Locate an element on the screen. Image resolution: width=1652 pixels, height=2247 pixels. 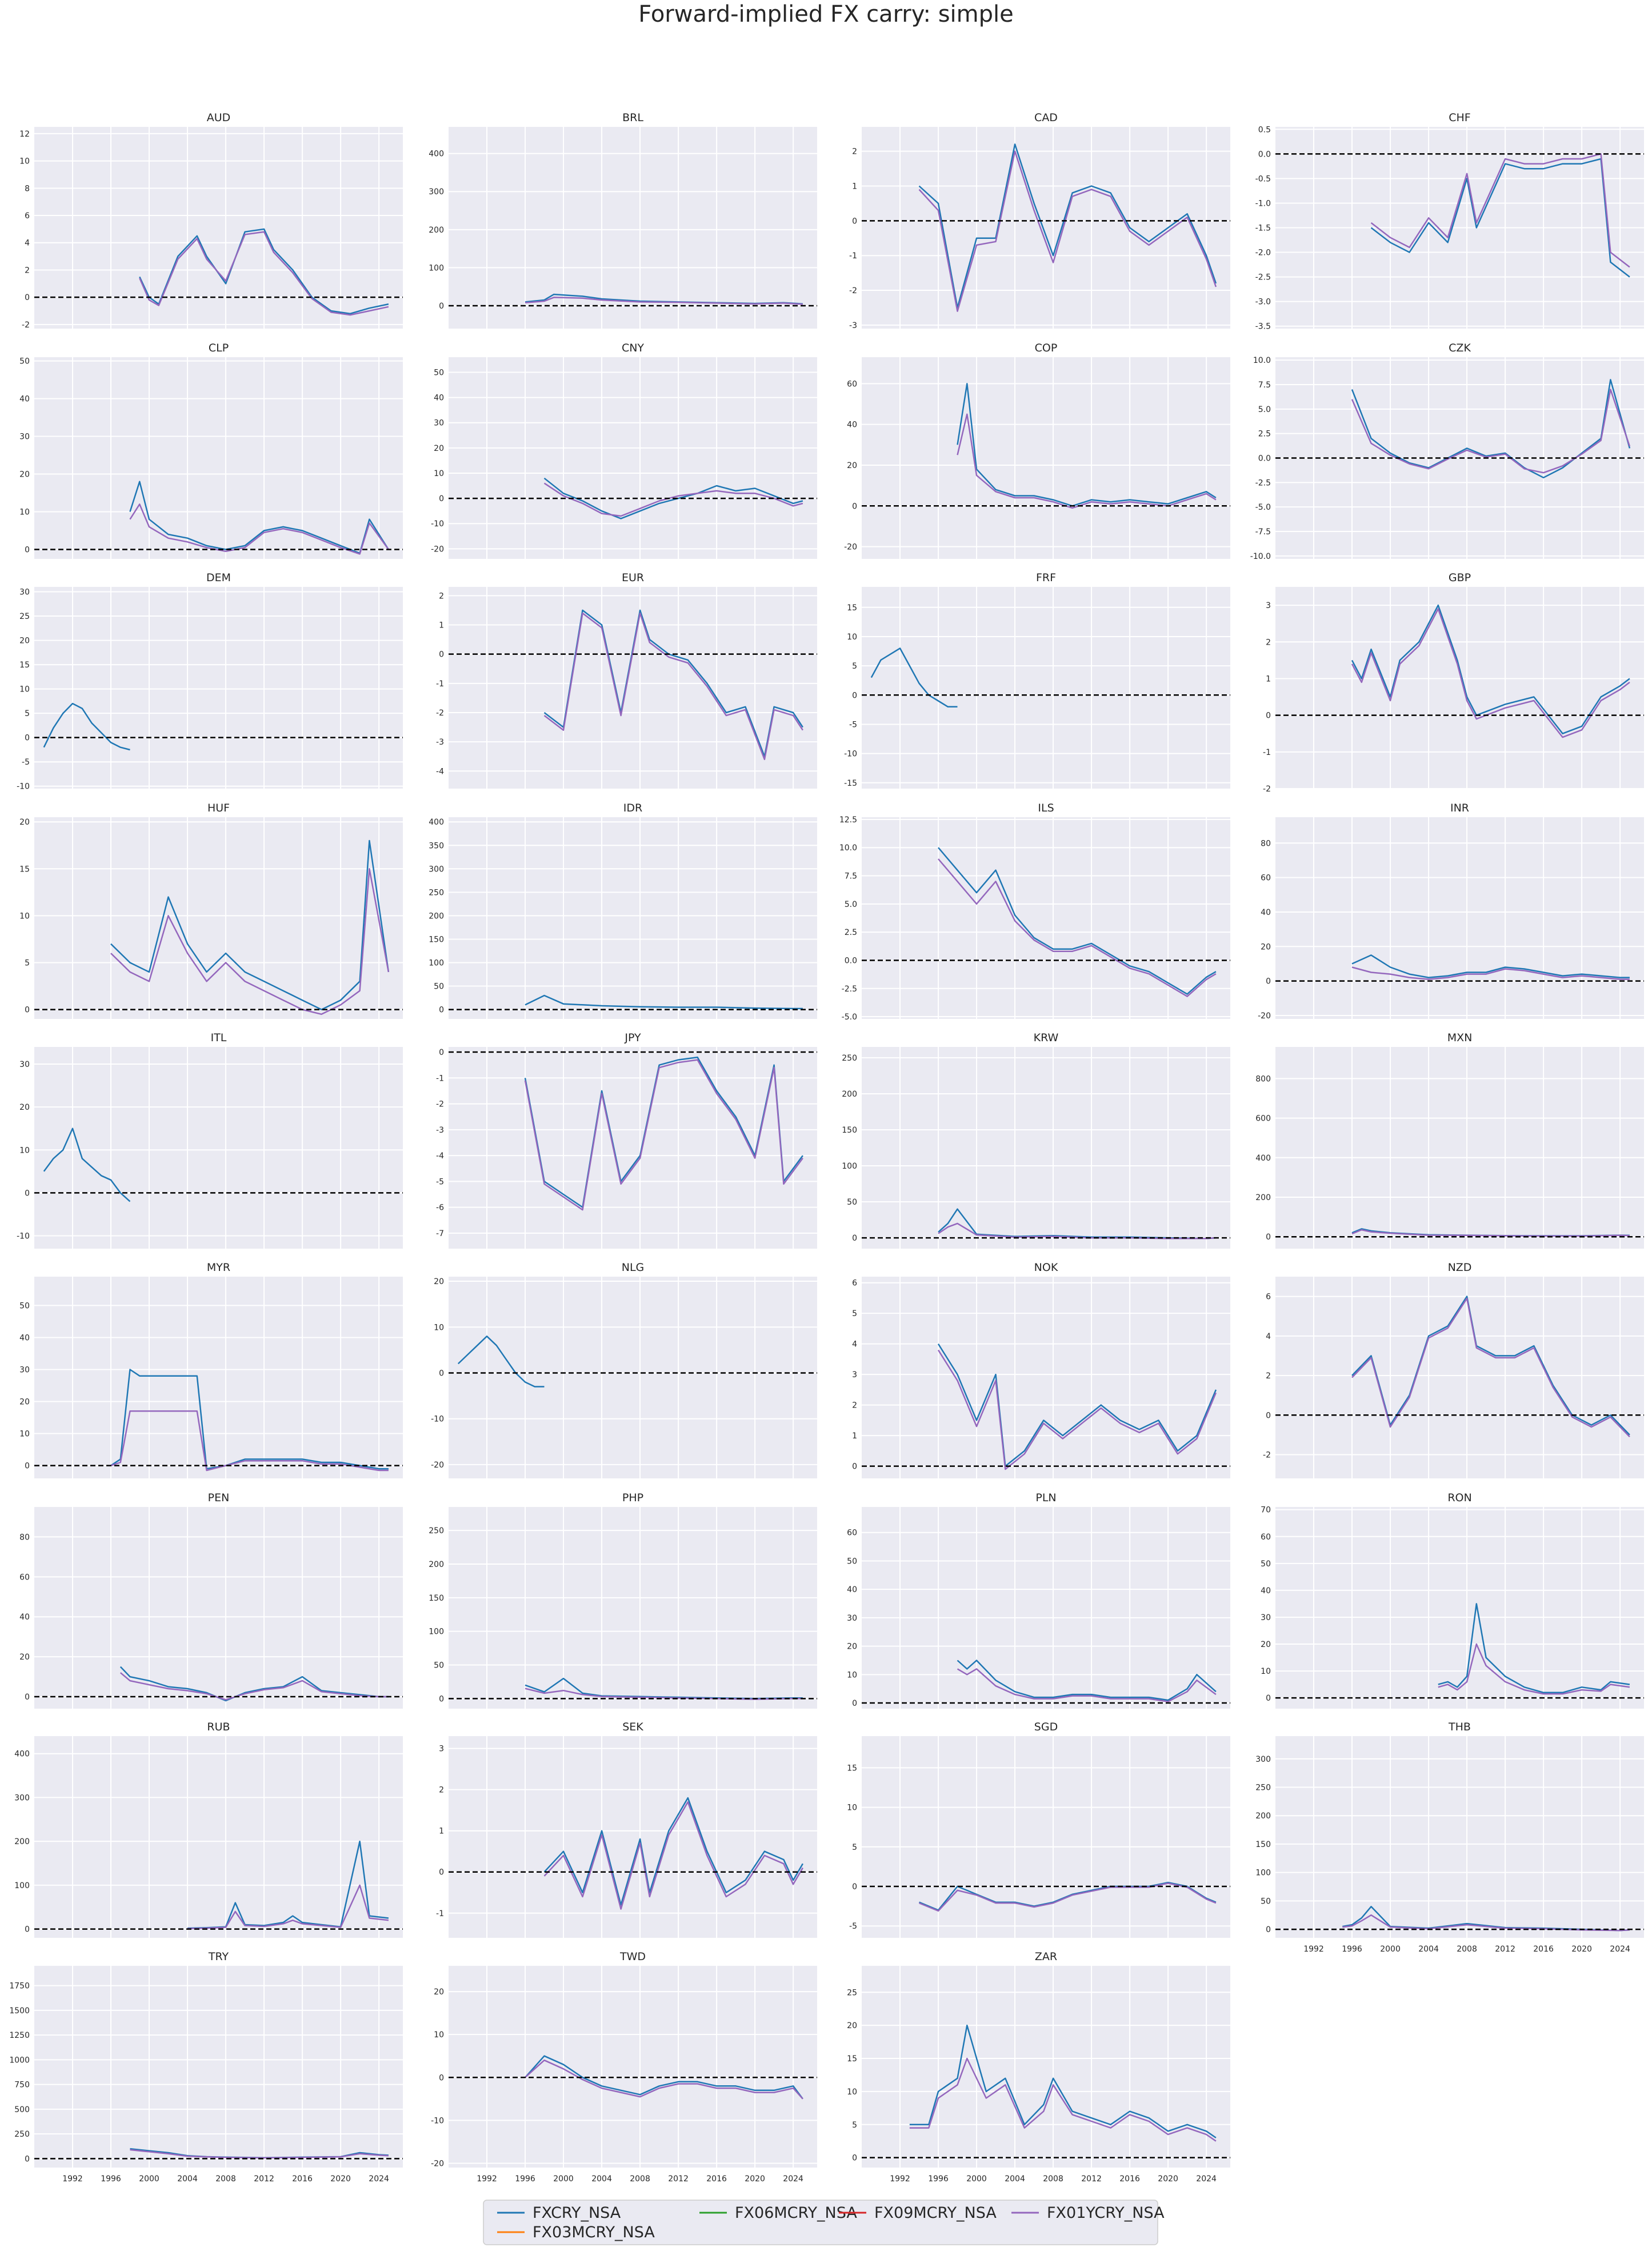
panel-dem: -10 -5 0 5 10 15 20 25 30 DEM is located at coordinates (210, 681).